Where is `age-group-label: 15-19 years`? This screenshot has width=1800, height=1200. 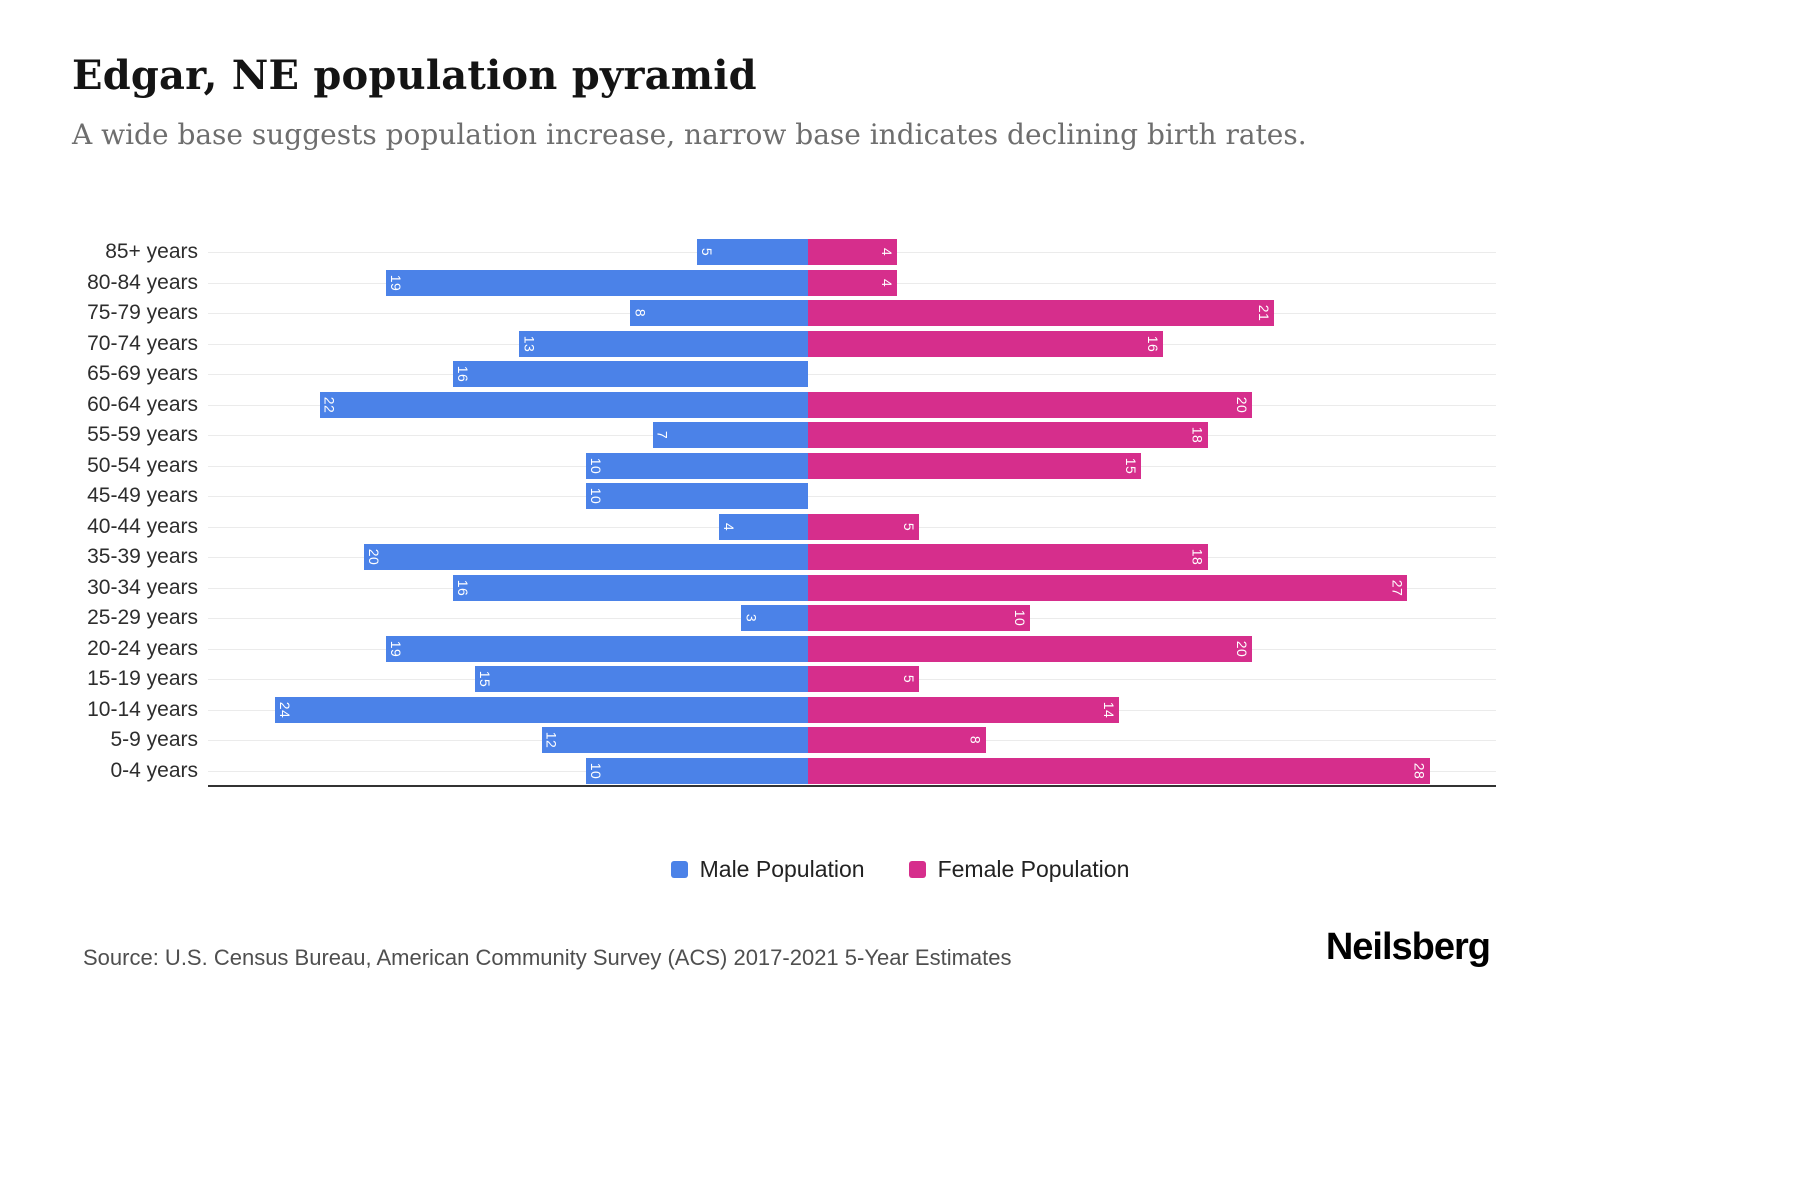 age-group-label: 15-19 years is located at coordinates (142, 678).